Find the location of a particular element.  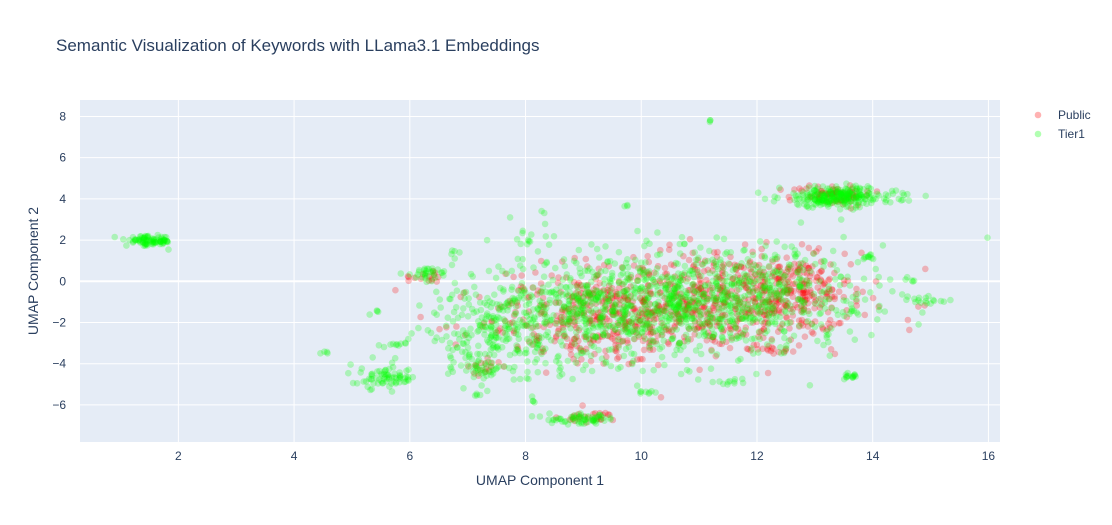

legend-item-public: Public is located at coordinates (1062, 115).